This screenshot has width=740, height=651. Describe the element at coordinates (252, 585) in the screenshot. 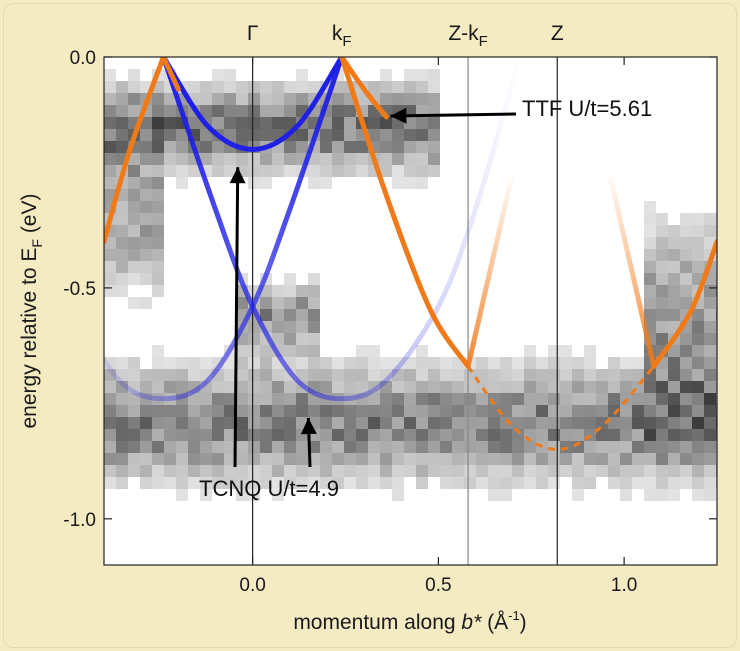

I see `x-tick-label: 0.0` at that location.